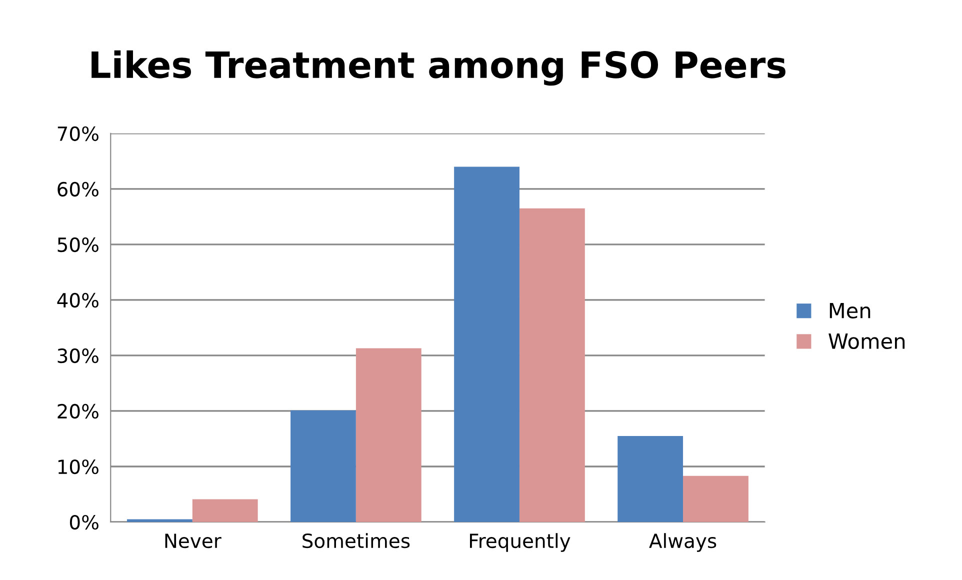 The width and height of the screenshot is (962, 580). What do you see at coordinates (356, 540) in the screenshot?
I see `x-tick-label: Sometimes` at bounding box center [356, 540].